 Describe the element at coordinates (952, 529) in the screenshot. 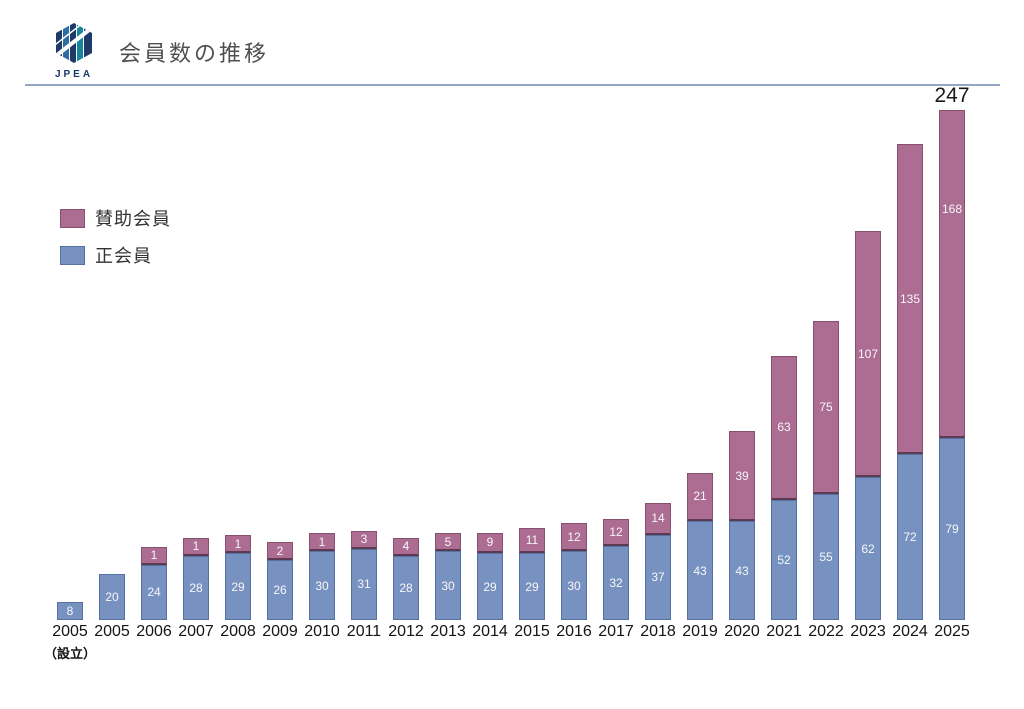

I see `regular-members-value: 79` at that location.